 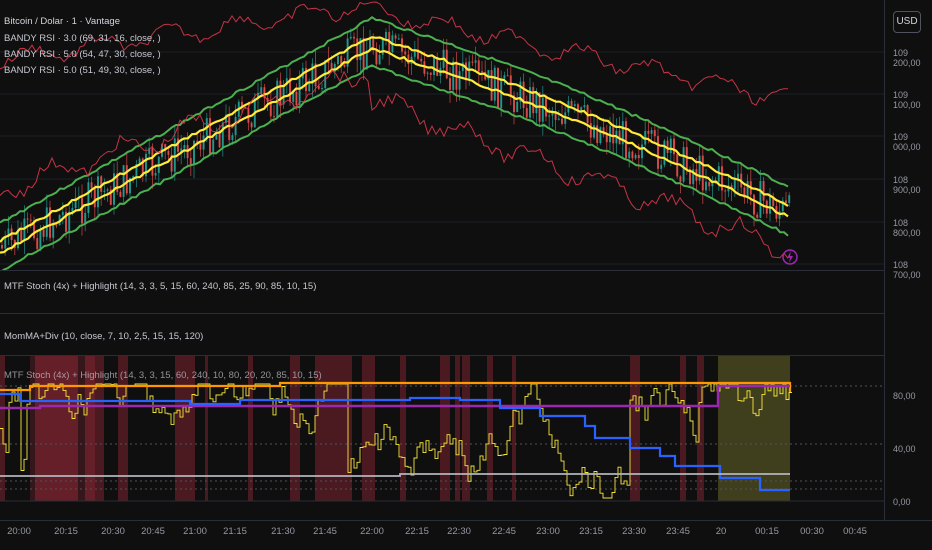 I want to click on time-tick: 20:45, so click(x=153, y=531).